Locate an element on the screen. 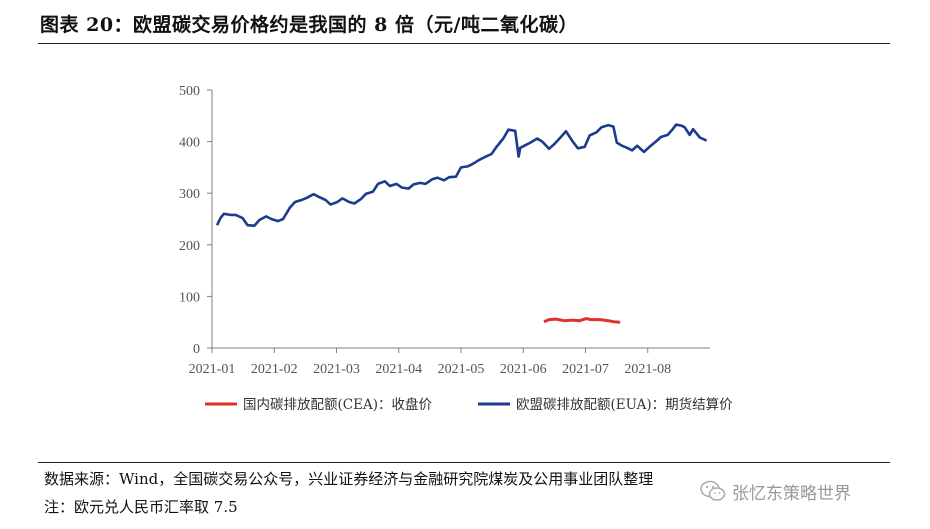 The image size is (930, 529). note-text: 注：欧元兑人民币汇率取 7.5 is located at coordinates (141, 507).